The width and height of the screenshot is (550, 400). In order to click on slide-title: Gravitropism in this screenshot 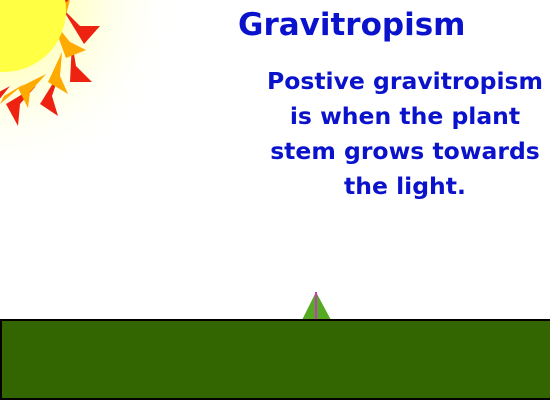, I will do `click(352, 25)`.